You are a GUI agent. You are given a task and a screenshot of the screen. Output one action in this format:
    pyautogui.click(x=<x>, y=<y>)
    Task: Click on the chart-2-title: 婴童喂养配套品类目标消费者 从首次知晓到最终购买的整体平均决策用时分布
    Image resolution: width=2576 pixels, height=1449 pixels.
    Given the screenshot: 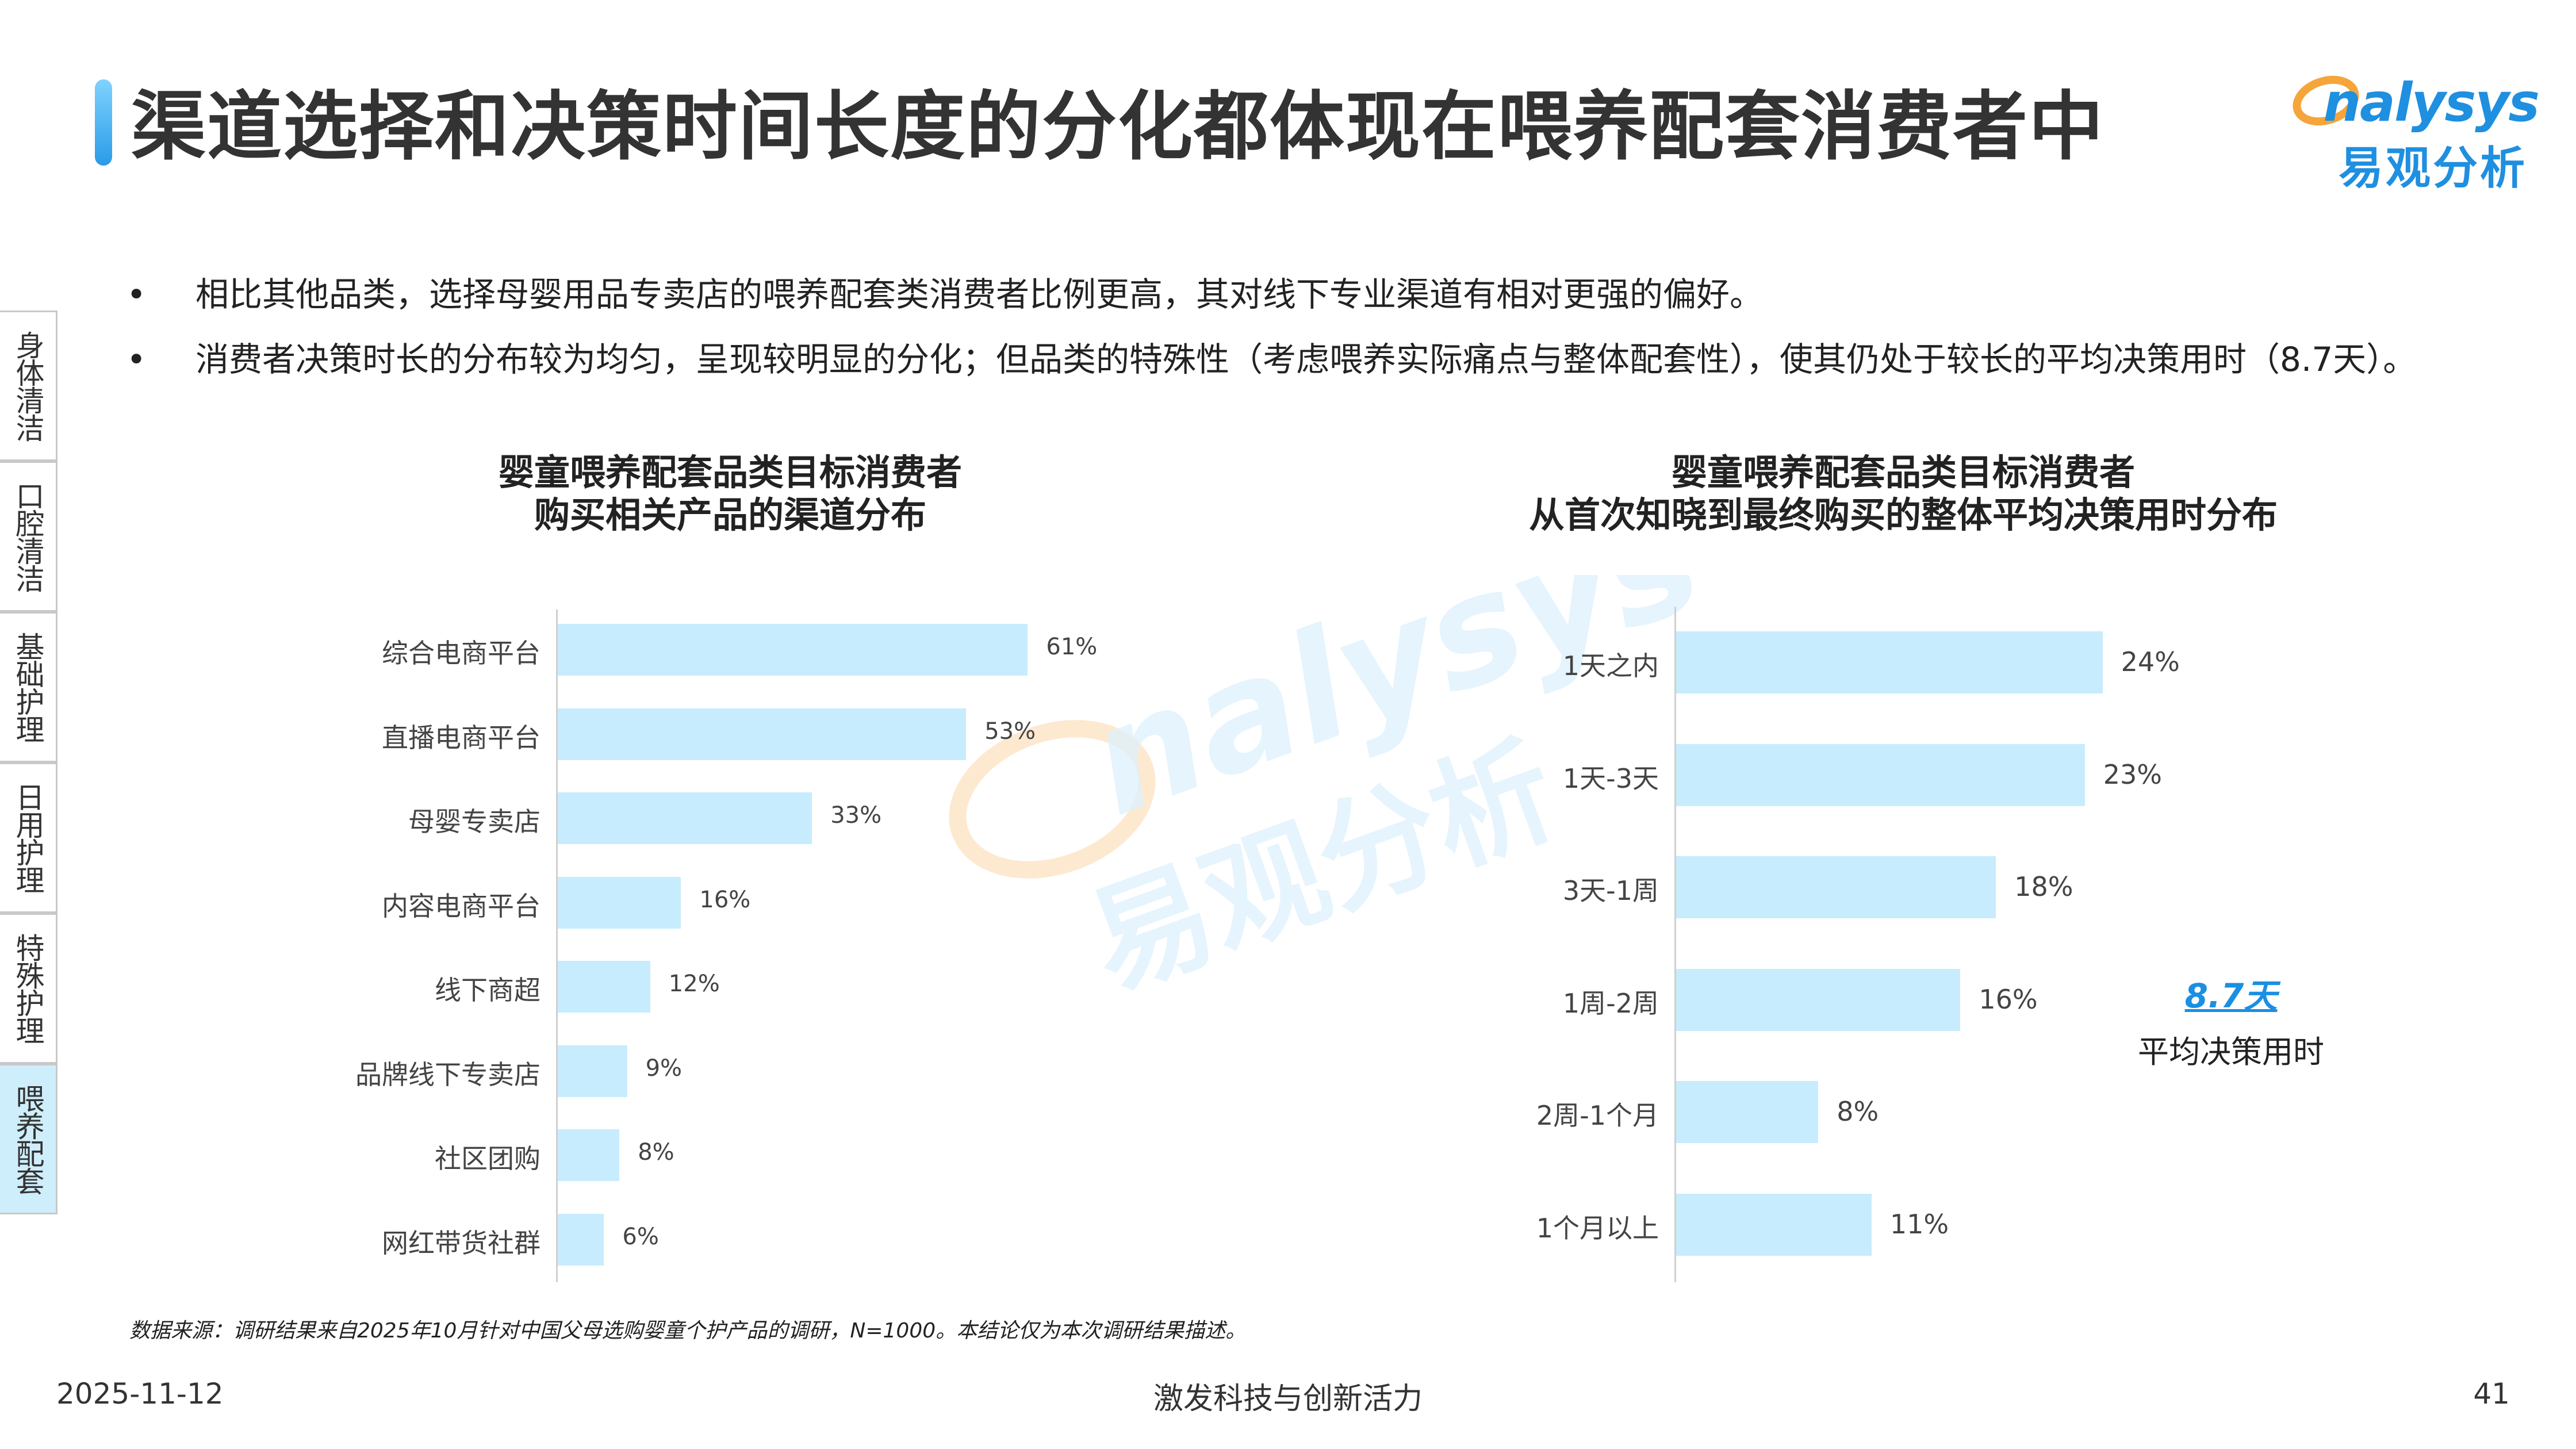 What is the action you would take?
    pyautogui.click(x=1903, y=493)
    